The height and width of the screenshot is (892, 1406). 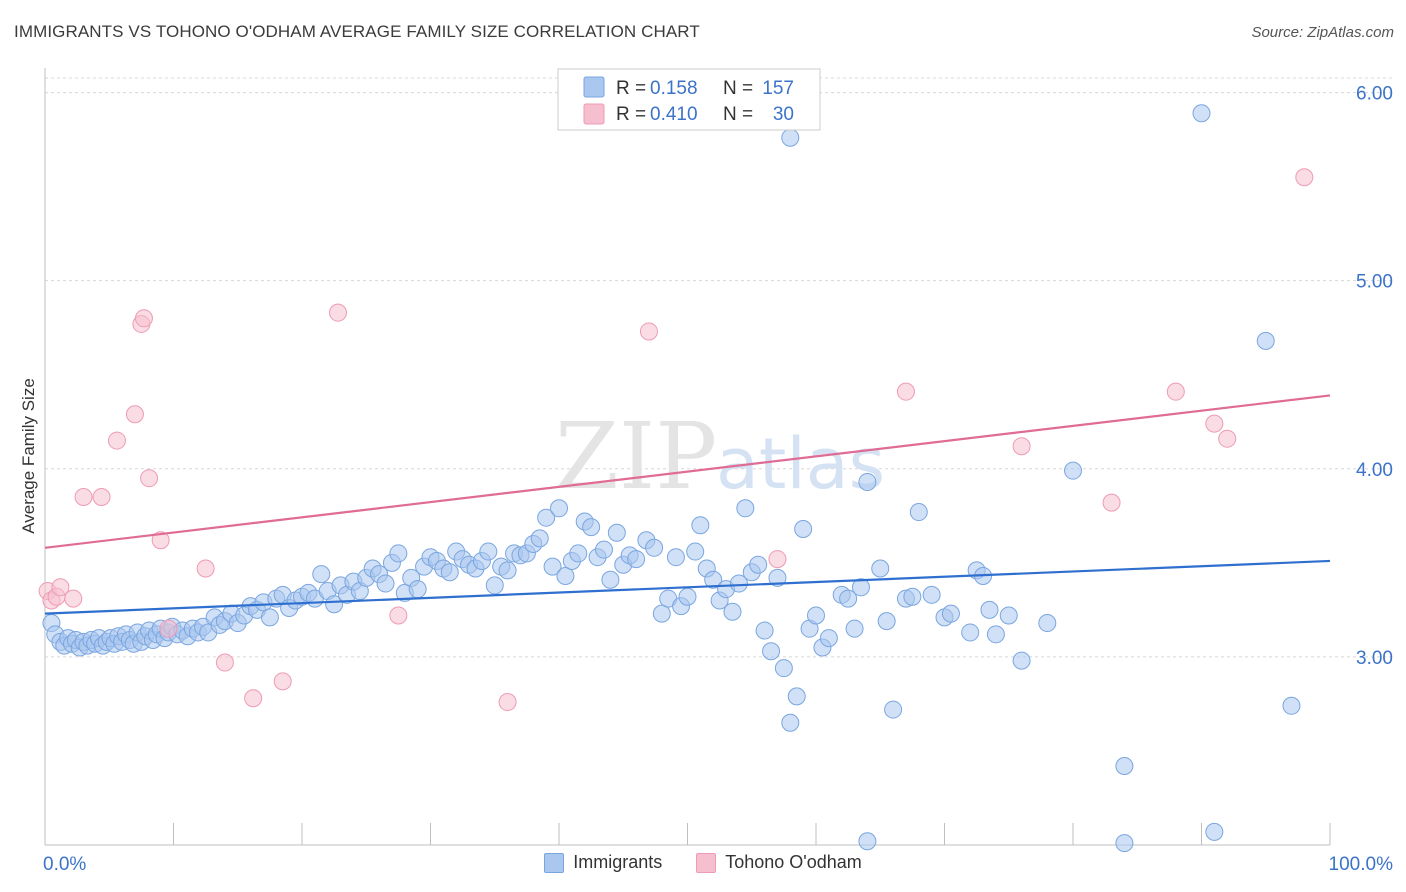 What do you see at coordinates (594, 114) in the screenshot?
I see `legend-swatch-tohono` at bounding box center [594, 114].